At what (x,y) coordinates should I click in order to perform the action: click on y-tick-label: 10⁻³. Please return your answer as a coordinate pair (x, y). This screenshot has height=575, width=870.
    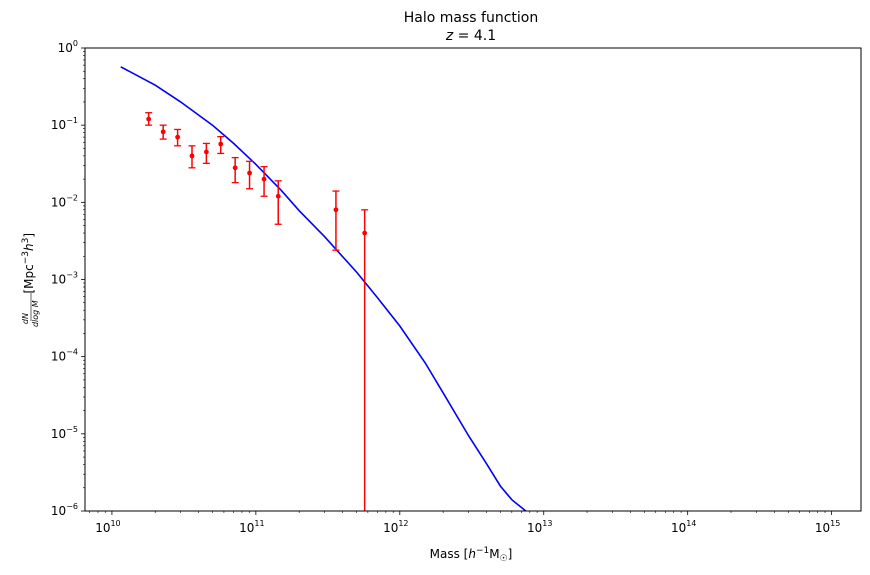
    Looking at the image, I should click on (64, 279).